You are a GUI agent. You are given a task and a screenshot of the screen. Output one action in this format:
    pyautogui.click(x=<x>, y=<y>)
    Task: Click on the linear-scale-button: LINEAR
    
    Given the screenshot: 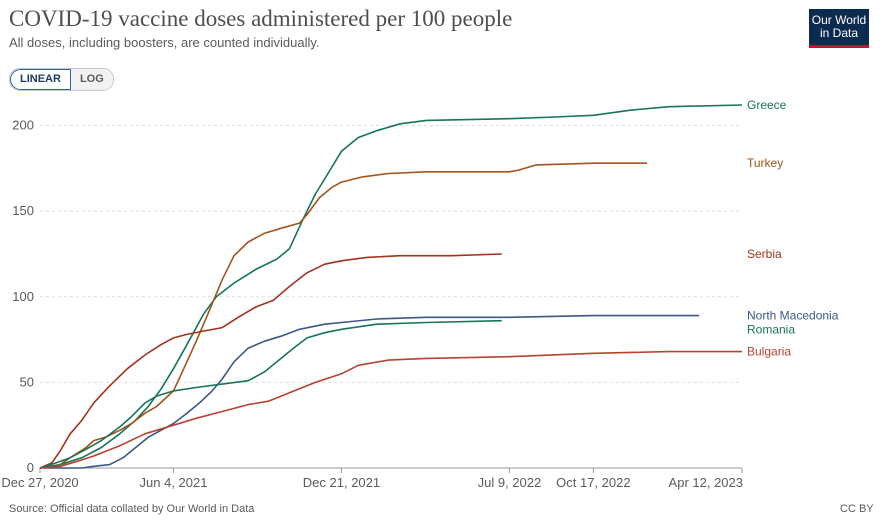 What is the action you would take?
    pyautogui.click(x=40, y=79)
    